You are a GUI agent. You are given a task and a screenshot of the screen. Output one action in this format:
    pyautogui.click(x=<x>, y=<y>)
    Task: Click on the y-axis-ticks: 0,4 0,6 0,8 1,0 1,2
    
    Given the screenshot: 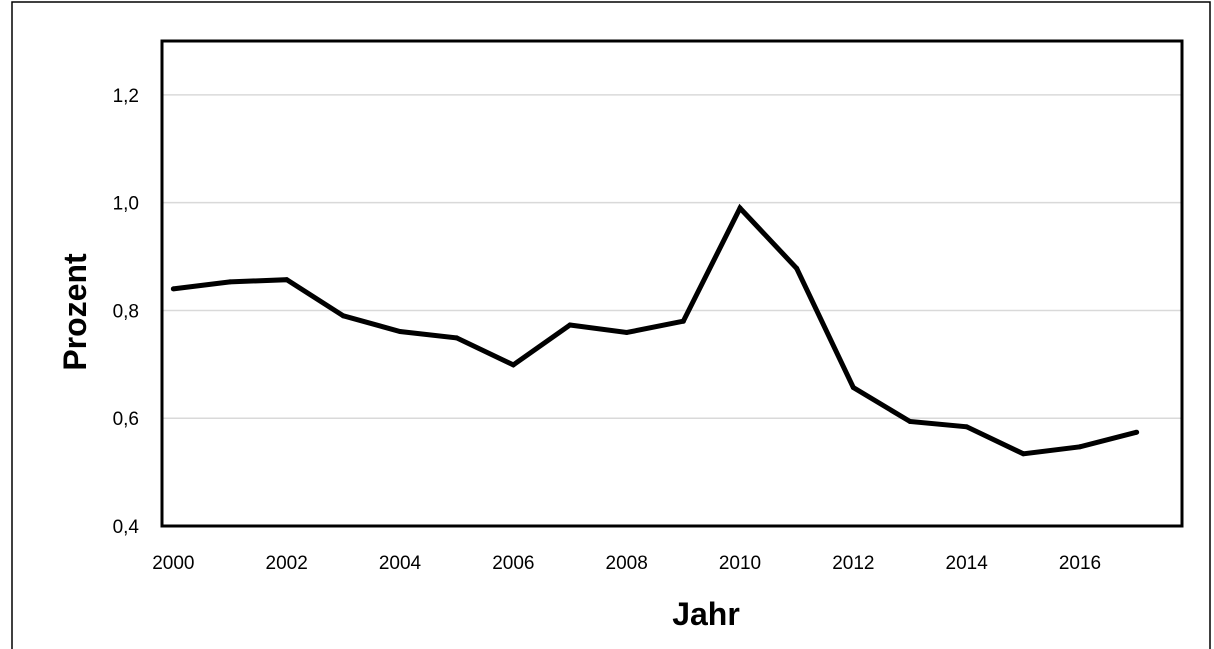 What is the action you would take?
    pyautogui.click(x=126, y=312)
    